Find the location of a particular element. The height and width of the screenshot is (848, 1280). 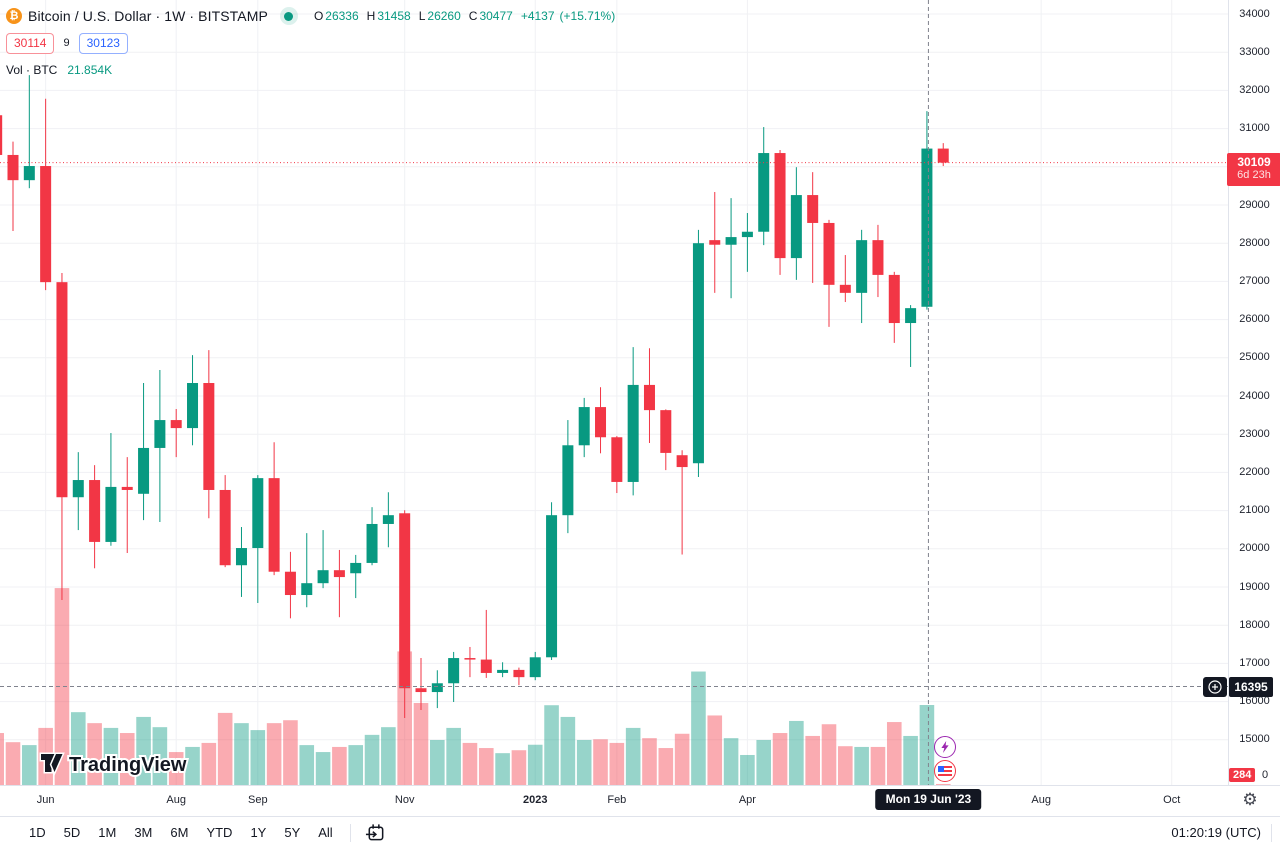

range-button-1y: 1Y is located at coordinates (258, 832).